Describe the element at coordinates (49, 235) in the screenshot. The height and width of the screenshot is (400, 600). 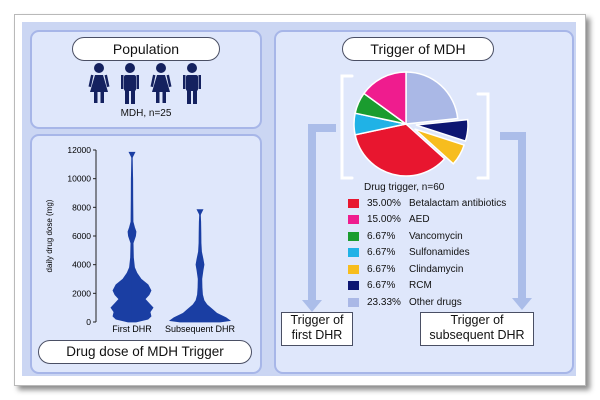
I see `y-axis-label: daily drug dose (mg)` at that location.